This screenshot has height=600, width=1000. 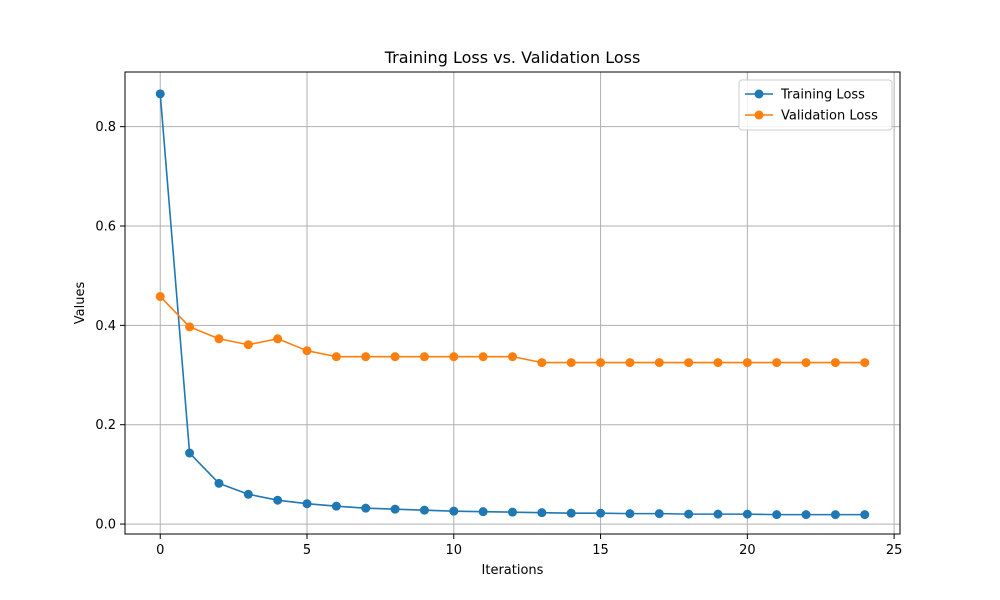 What do you see at coordinates (454, 550) in the screenshot?
I see `x-tick-label: 10` at bounding box center [454, 550].